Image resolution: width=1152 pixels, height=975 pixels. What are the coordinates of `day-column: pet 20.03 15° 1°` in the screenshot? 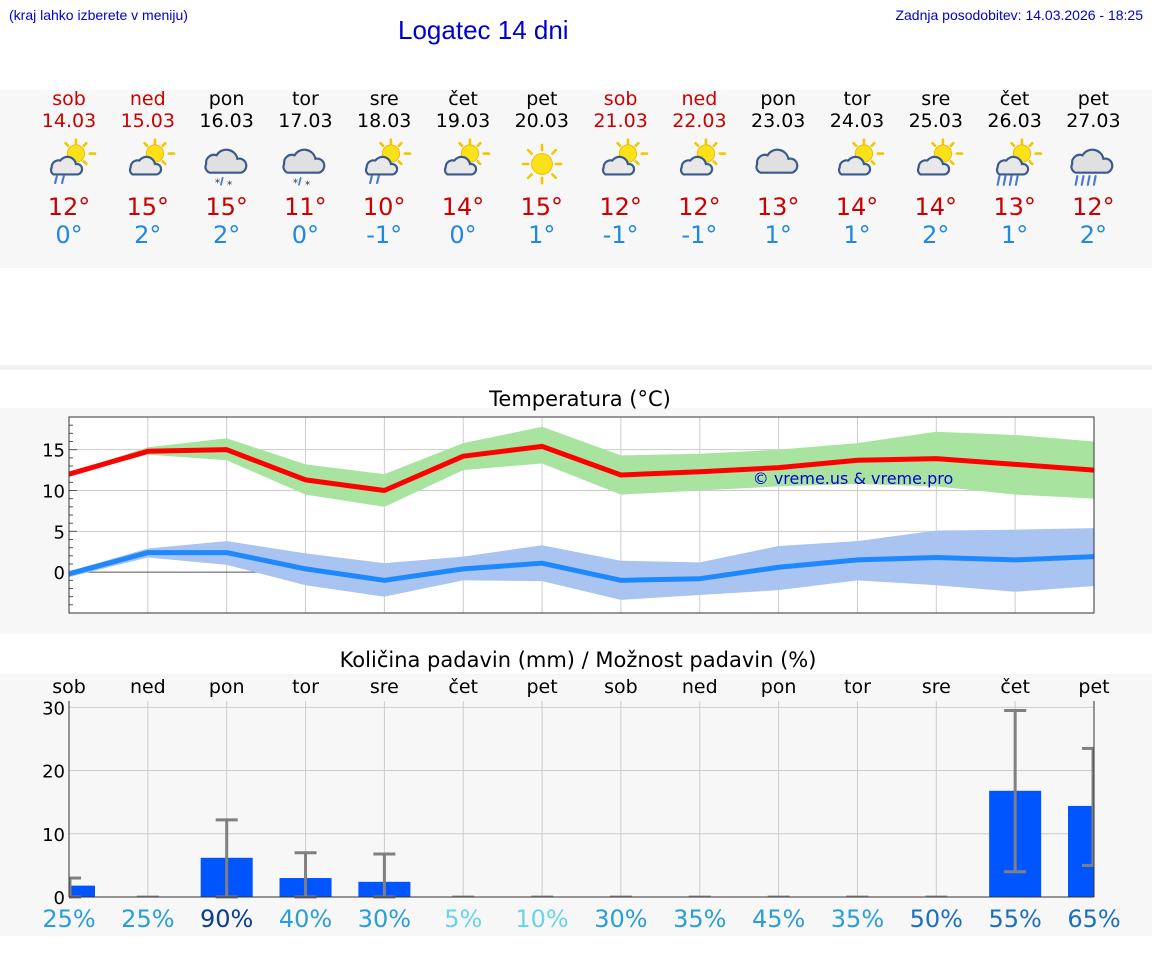 It's located at (542, 168).